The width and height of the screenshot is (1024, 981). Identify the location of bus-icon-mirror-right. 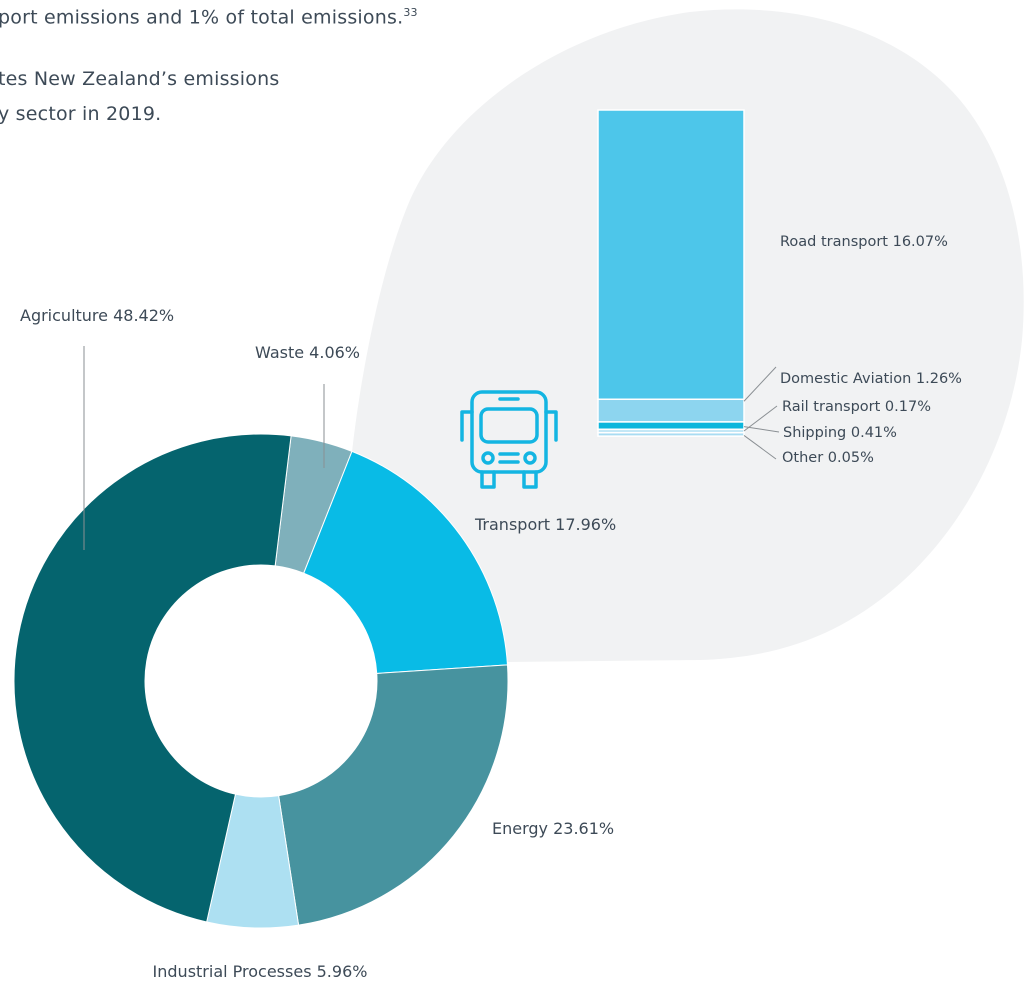
(551, 426).